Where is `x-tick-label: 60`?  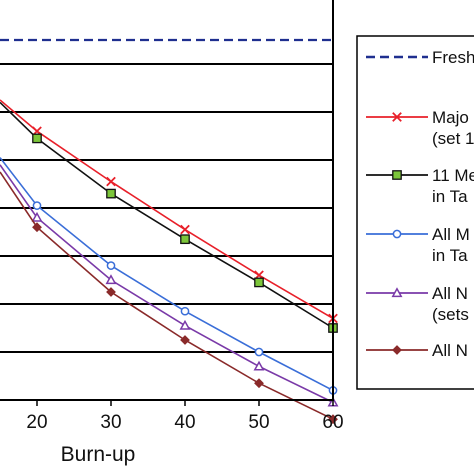
x-tick-label: 60 is located at coordinates (332, 422).